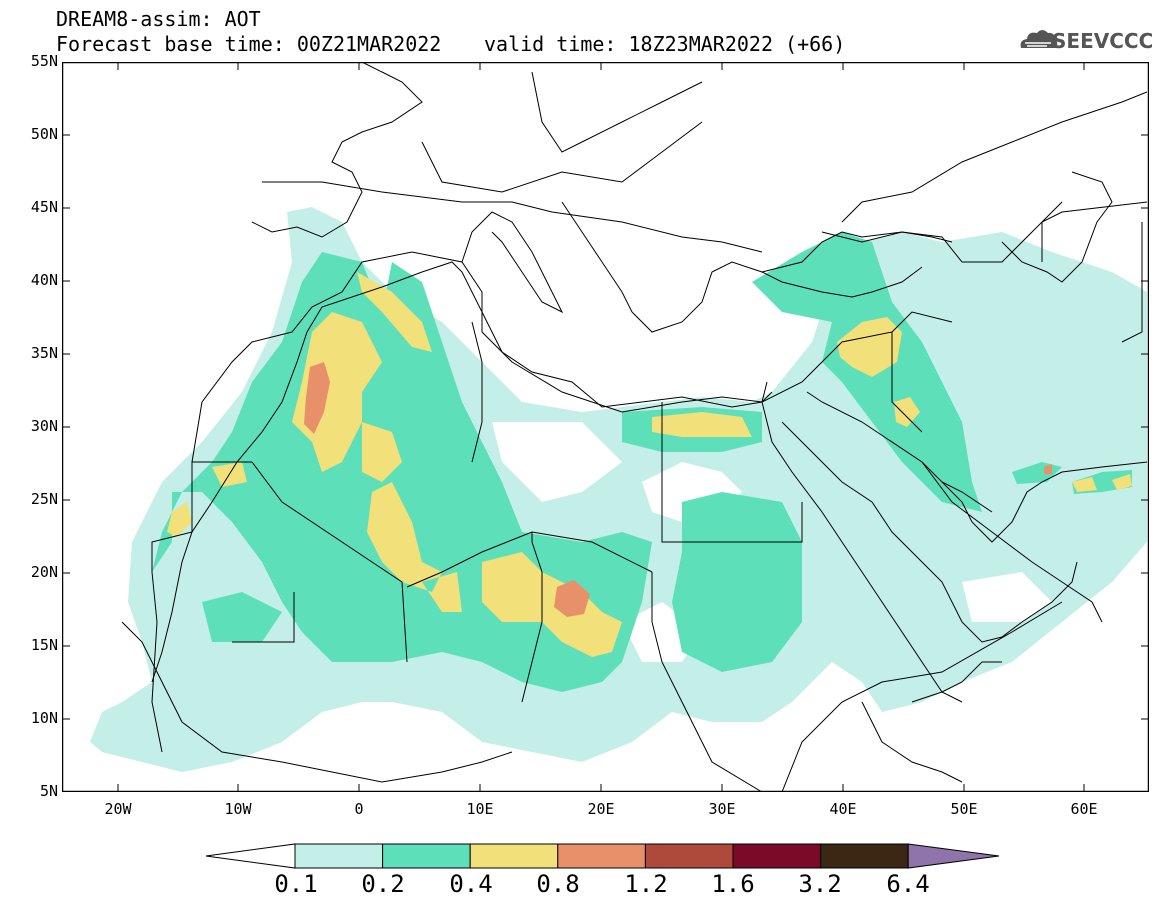  Describe the element at coordinates (964, 809) in the screenshot. I see `lon-label-50e: 50E` at that location.